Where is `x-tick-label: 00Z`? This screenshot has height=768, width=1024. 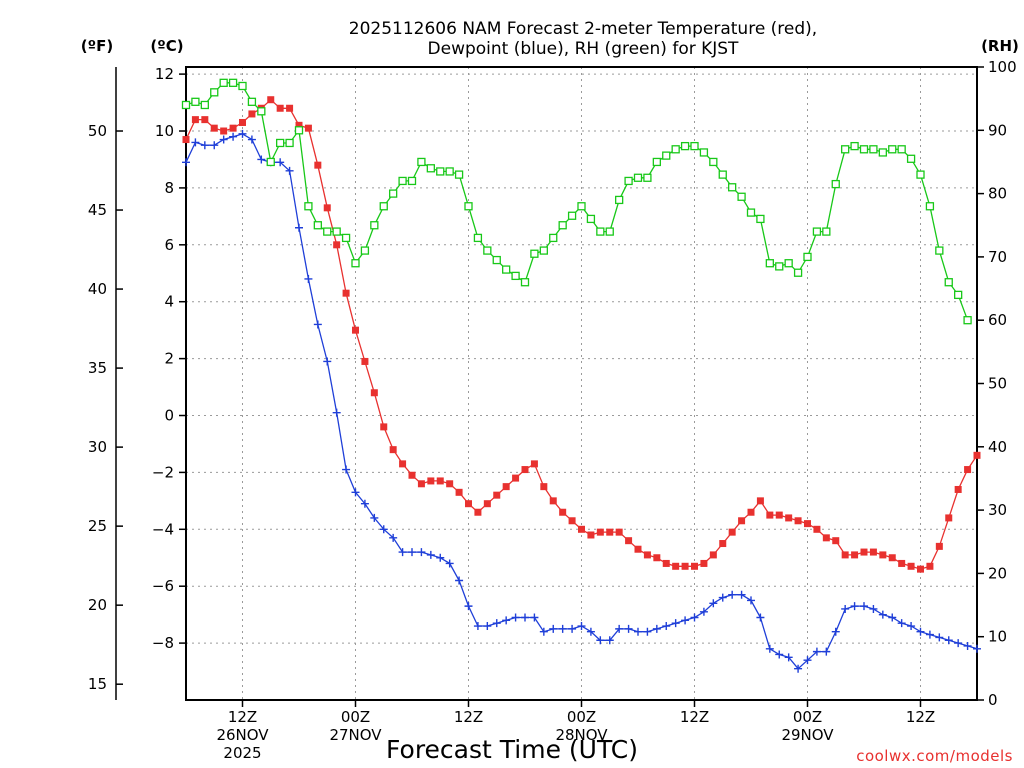 x-tick-label: 00Z is located at coordinates (355, 717).